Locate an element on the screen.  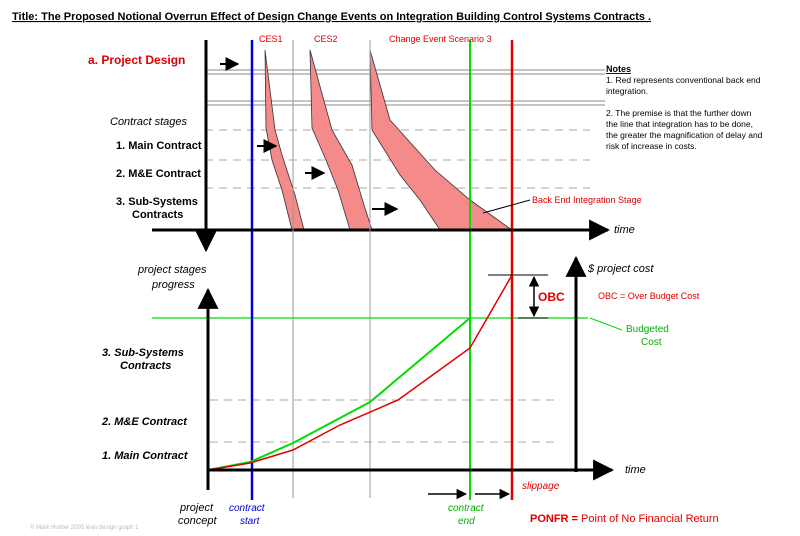
concept-label-b: concept is located at coordinates (197, 521).